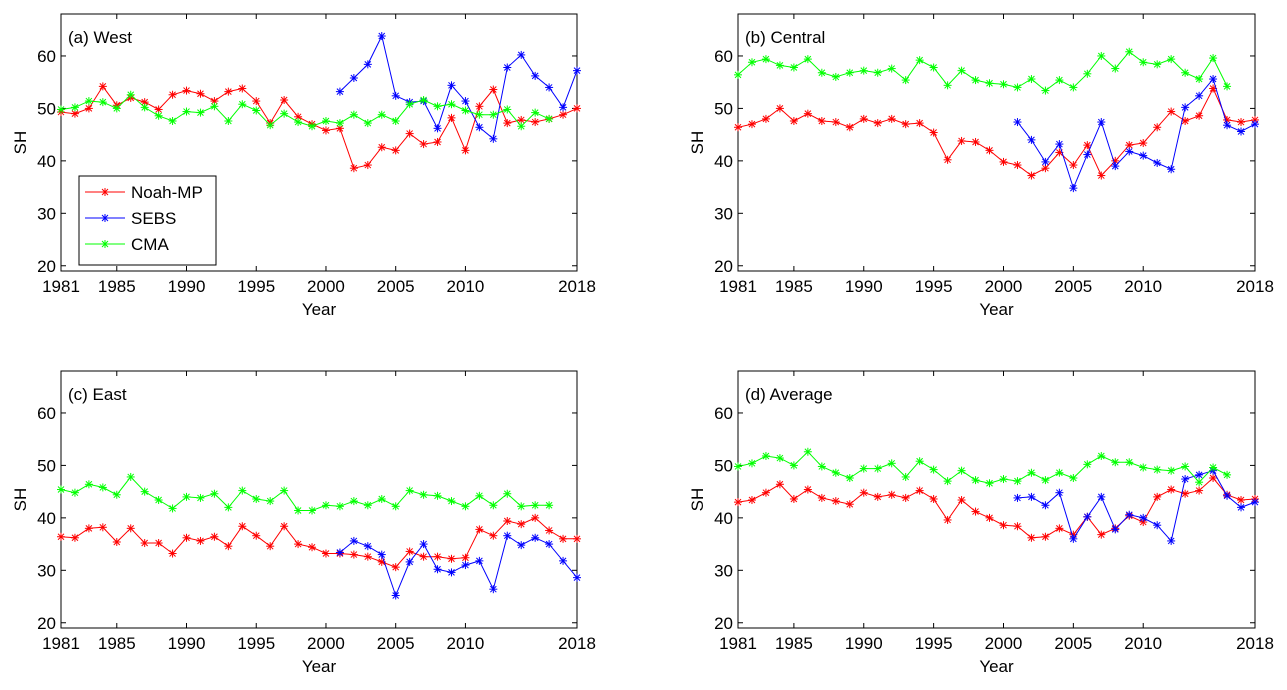  I want to click on y-tick-label: 40, so click(723, 518).